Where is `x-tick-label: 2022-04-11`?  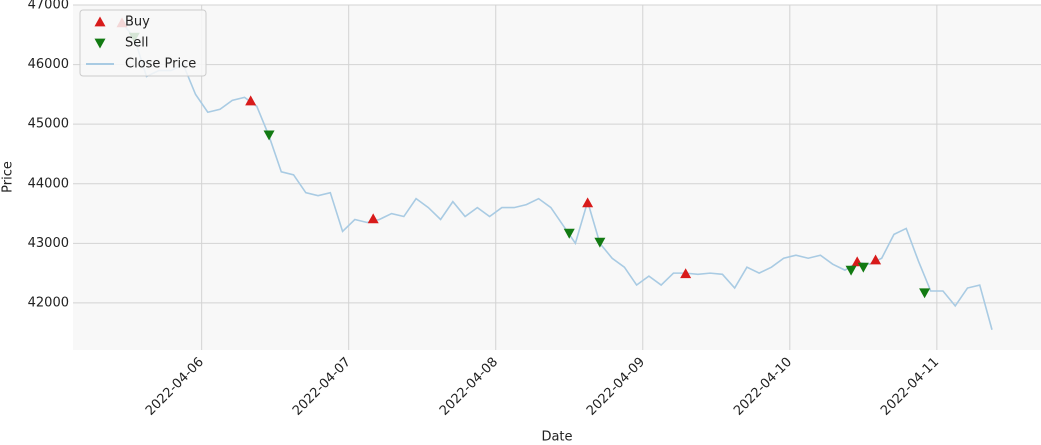
x-tick-label: 2022-04-11 is located at coordinates (910, 387).